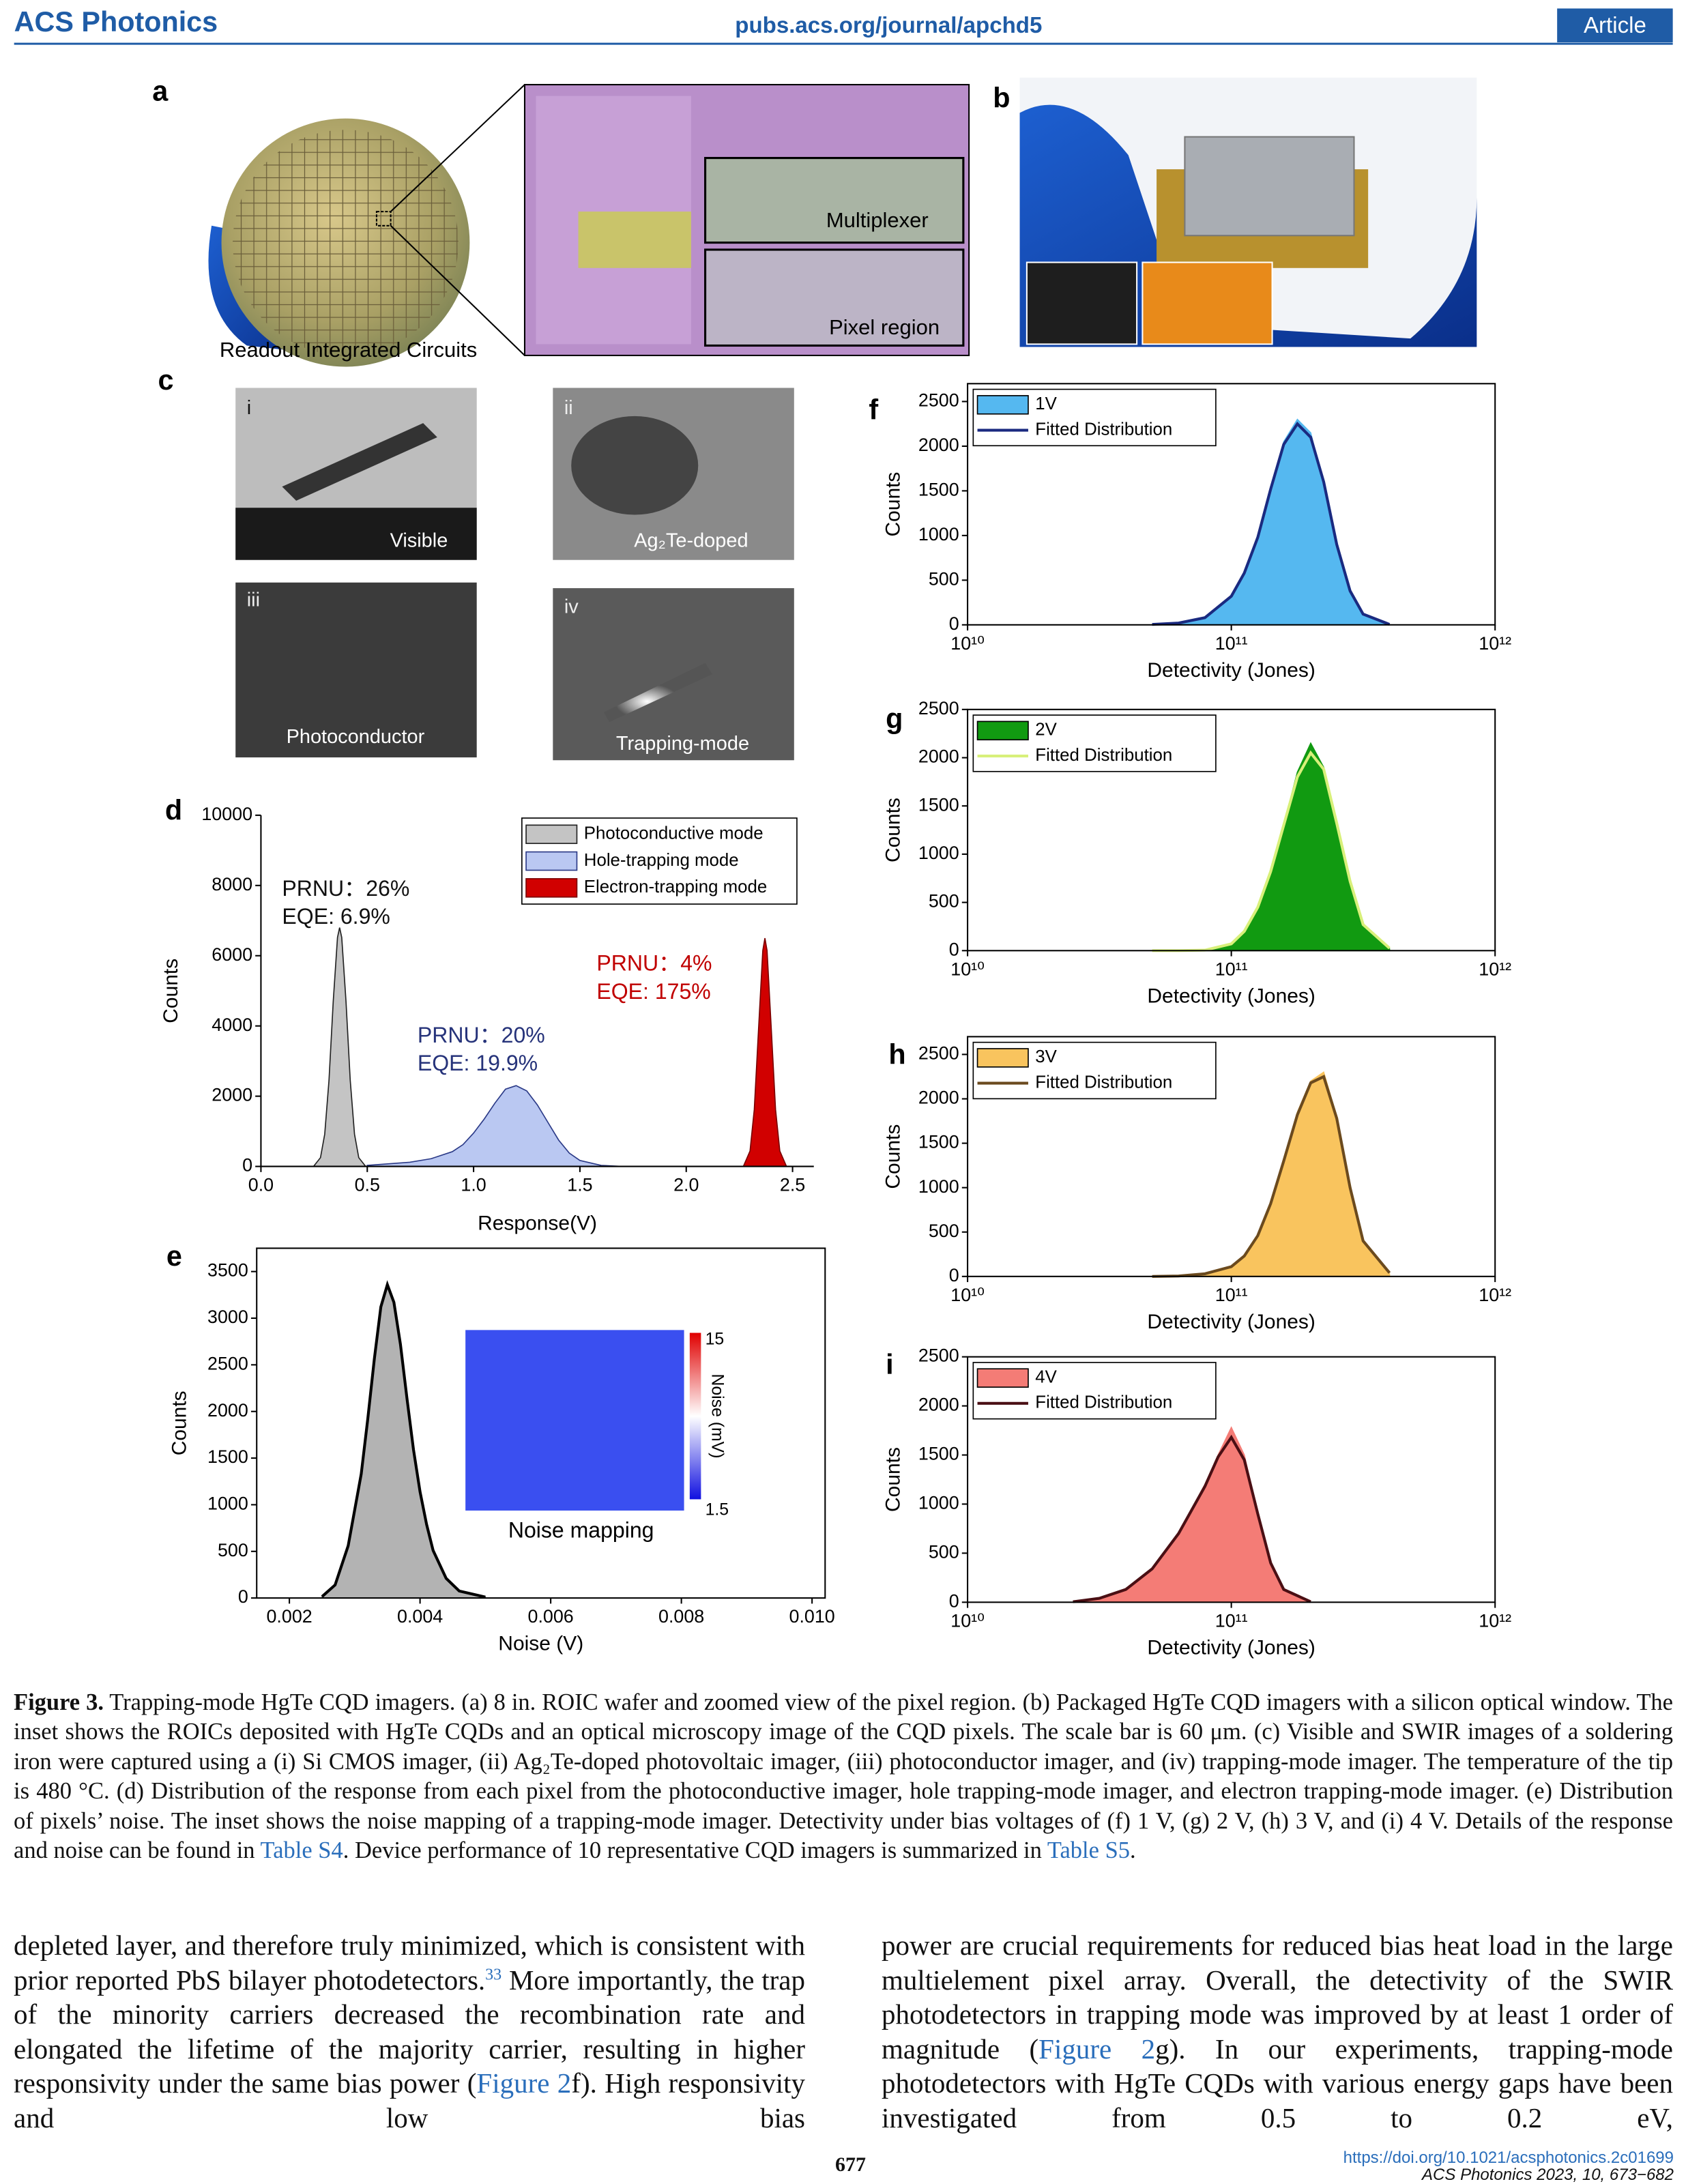 The width and height of the screenshot is (1701, 2184). Describe the element at coordinates (1133, 1850) in the screenshot. I see `caption-text: .` at that location.